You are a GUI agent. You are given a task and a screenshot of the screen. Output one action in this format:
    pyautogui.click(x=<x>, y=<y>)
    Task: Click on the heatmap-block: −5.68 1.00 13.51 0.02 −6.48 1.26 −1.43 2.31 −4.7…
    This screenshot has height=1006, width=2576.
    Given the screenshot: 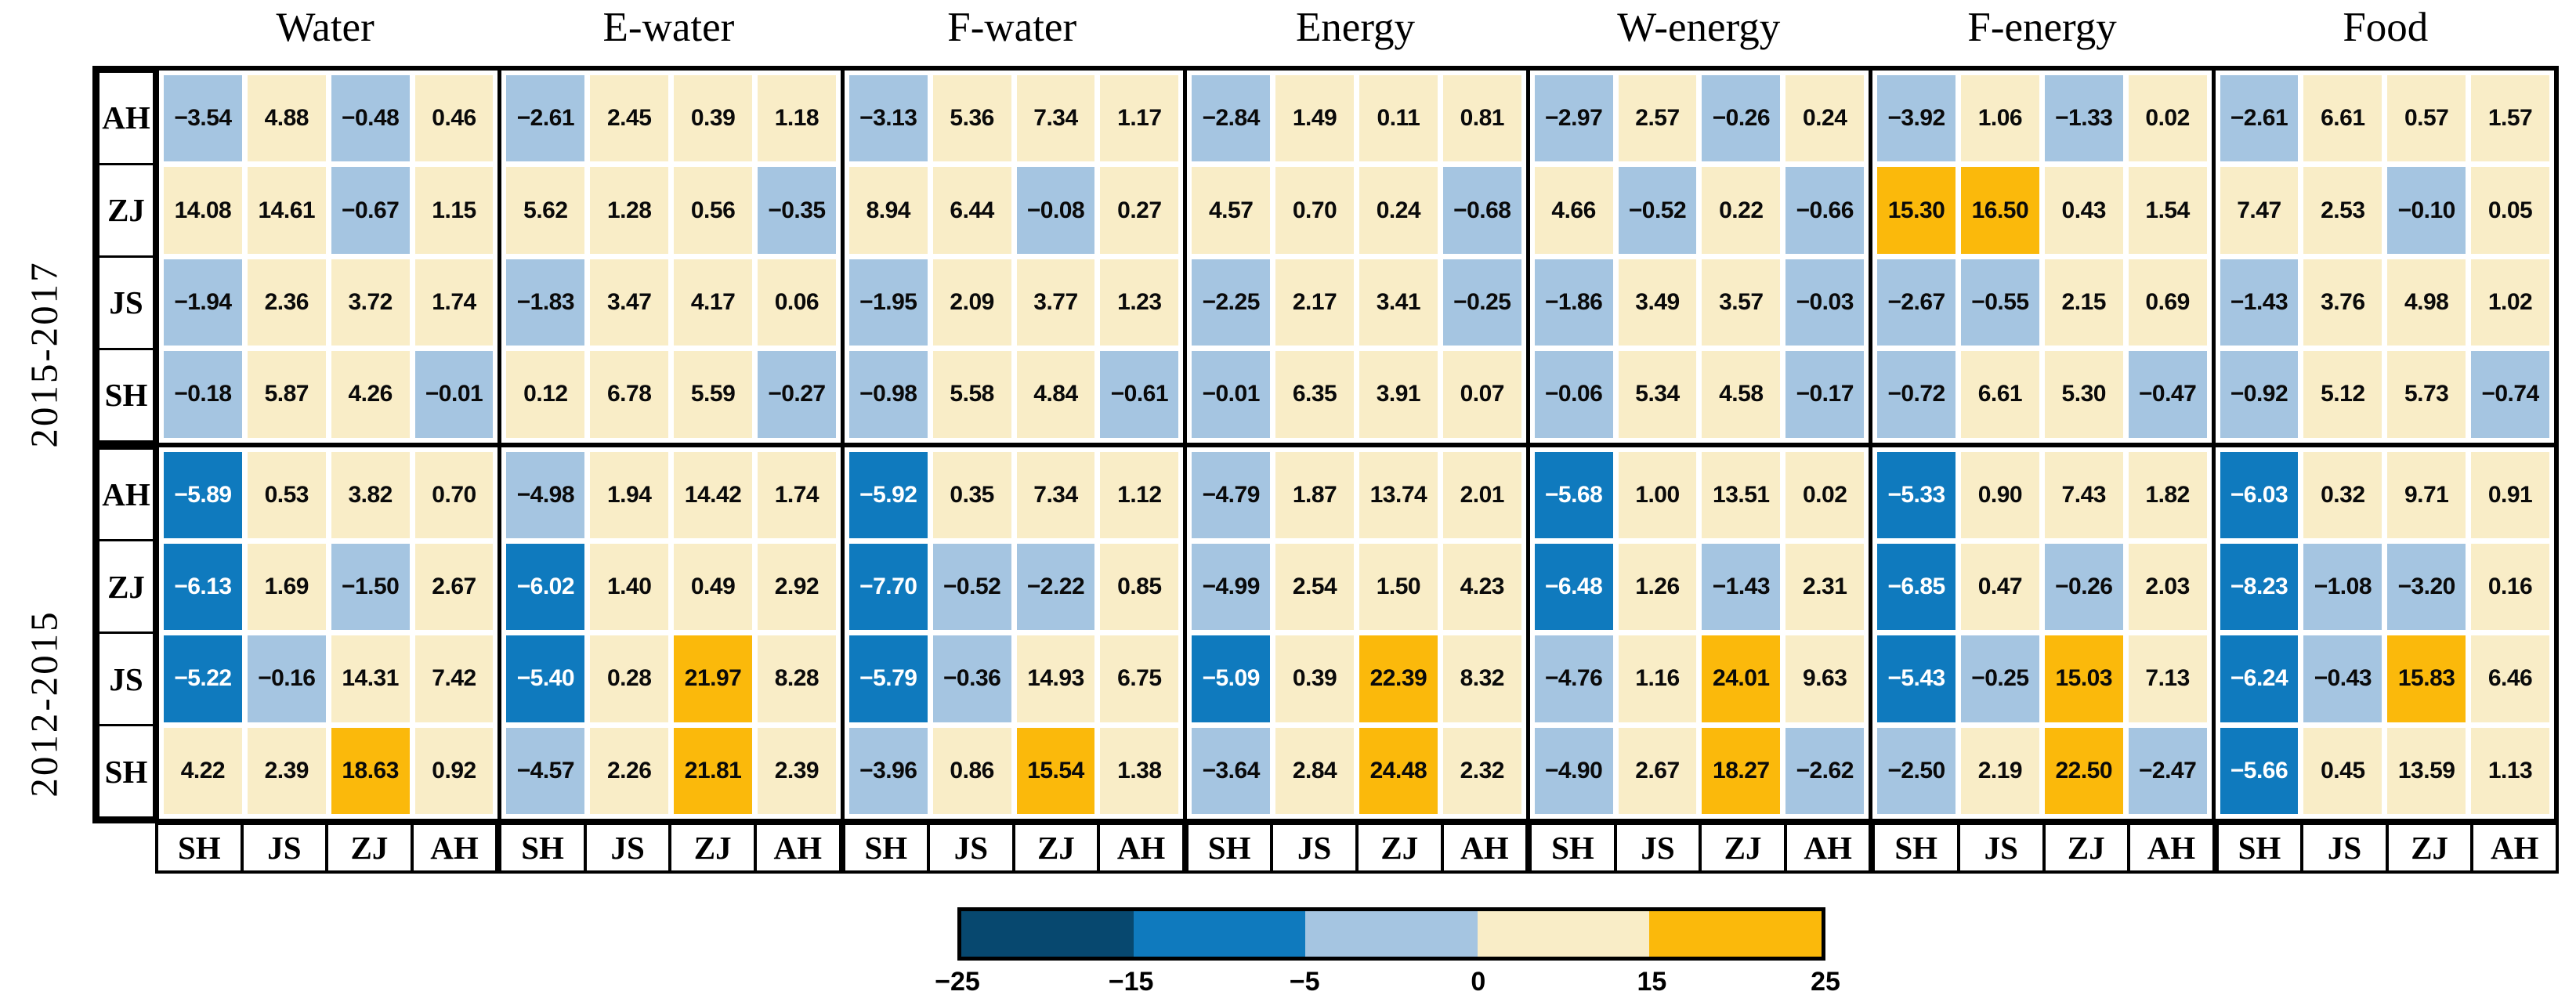 What is the action you would take?
    pyautogui.click(x=1699, y=630)
    